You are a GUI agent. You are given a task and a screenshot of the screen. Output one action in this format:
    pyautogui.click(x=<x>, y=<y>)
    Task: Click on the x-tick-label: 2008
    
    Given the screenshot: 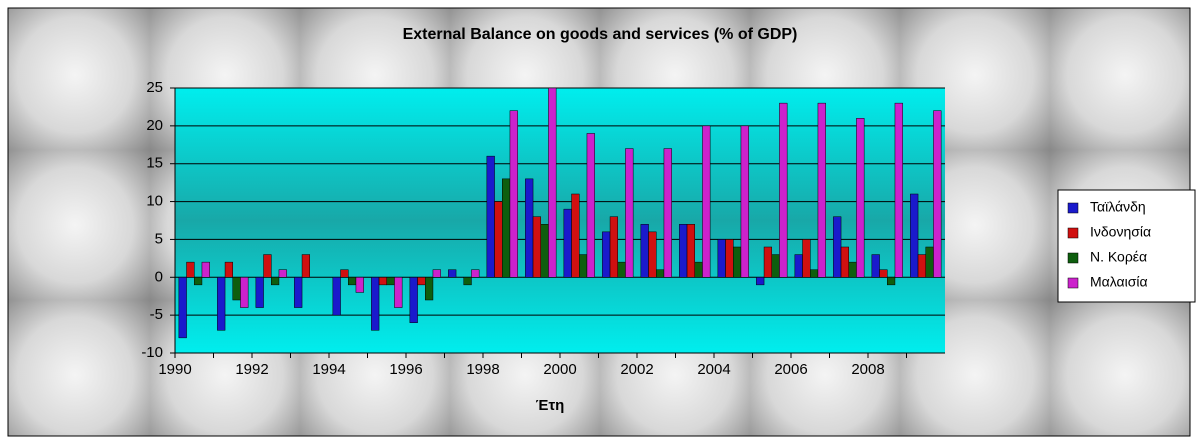 What is the action you would take?
    pyautogui.click(x=867, y=369)
    